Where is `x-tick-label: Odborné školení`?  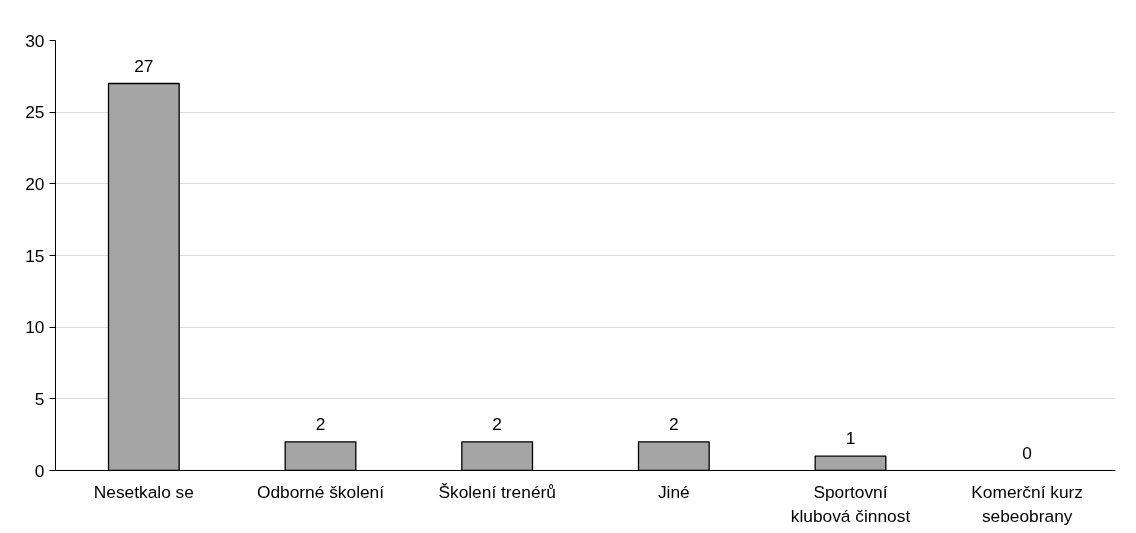
x-tick-label: Odborné školení is located at coordinates (320, 491).